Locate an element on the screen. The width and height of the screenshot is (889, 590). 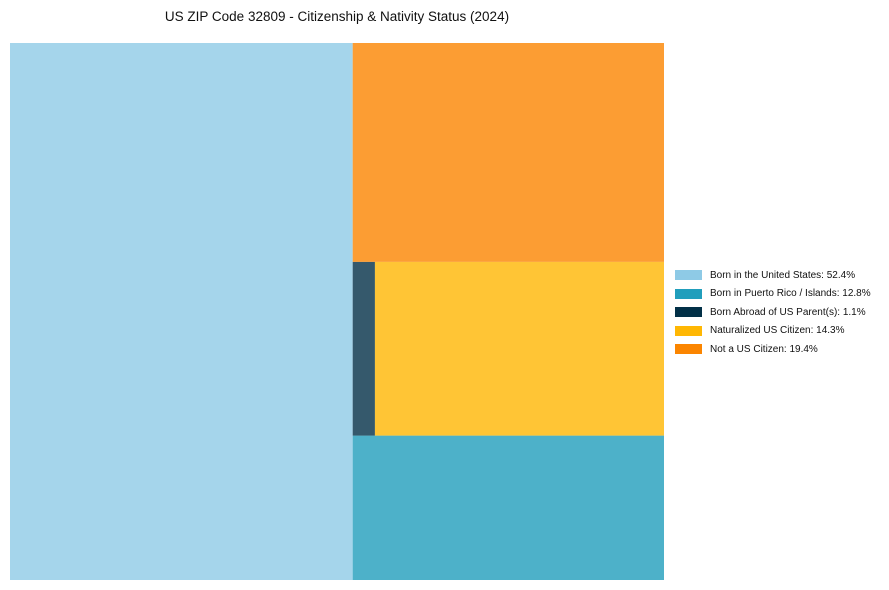
legend-item-born-abroad: Born Abroad of US Parent(s): 1.1% is located at coordinates (773, 312).